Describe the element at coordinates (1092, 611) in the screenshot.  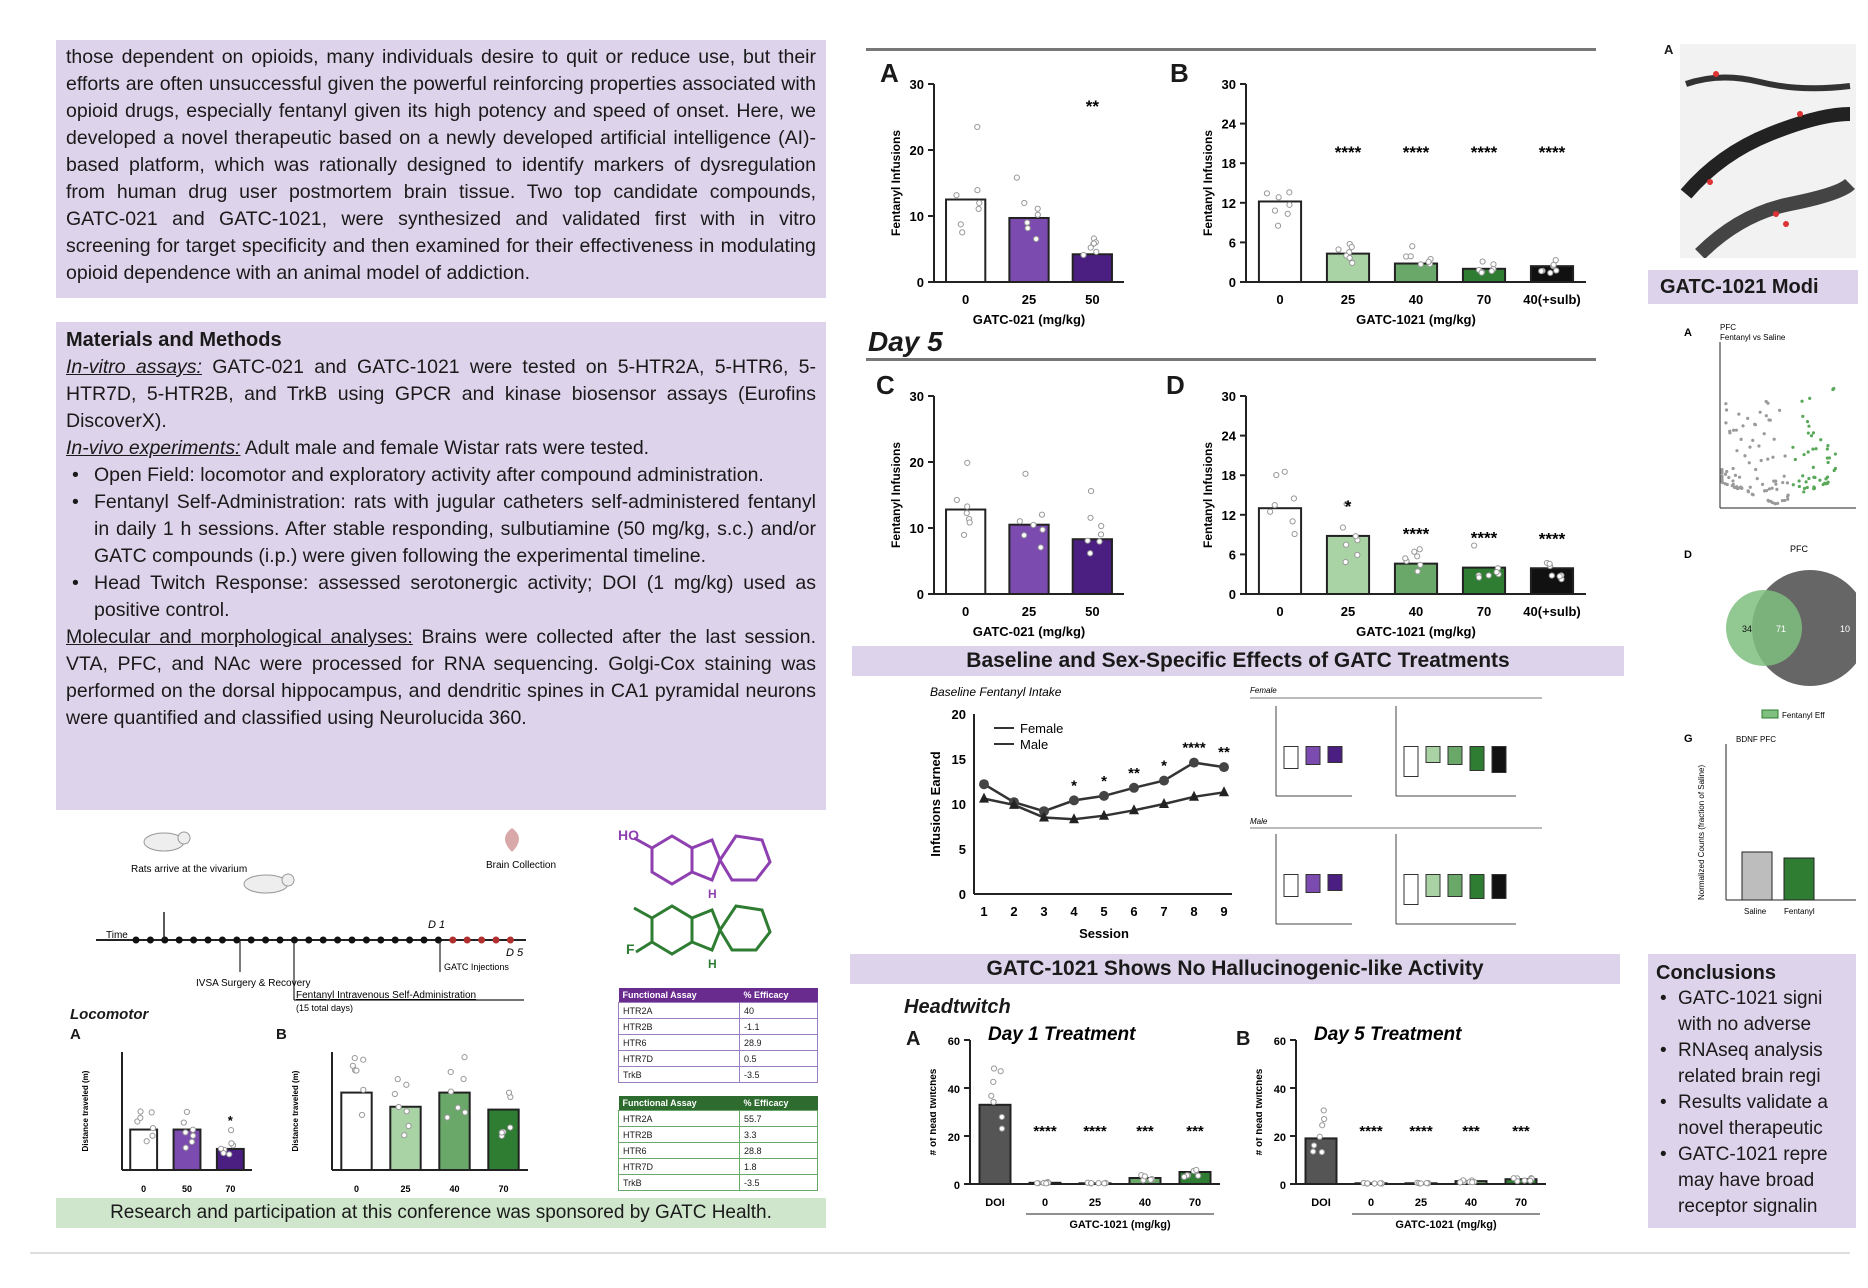
I see `x-tick-label: 50` at that location.